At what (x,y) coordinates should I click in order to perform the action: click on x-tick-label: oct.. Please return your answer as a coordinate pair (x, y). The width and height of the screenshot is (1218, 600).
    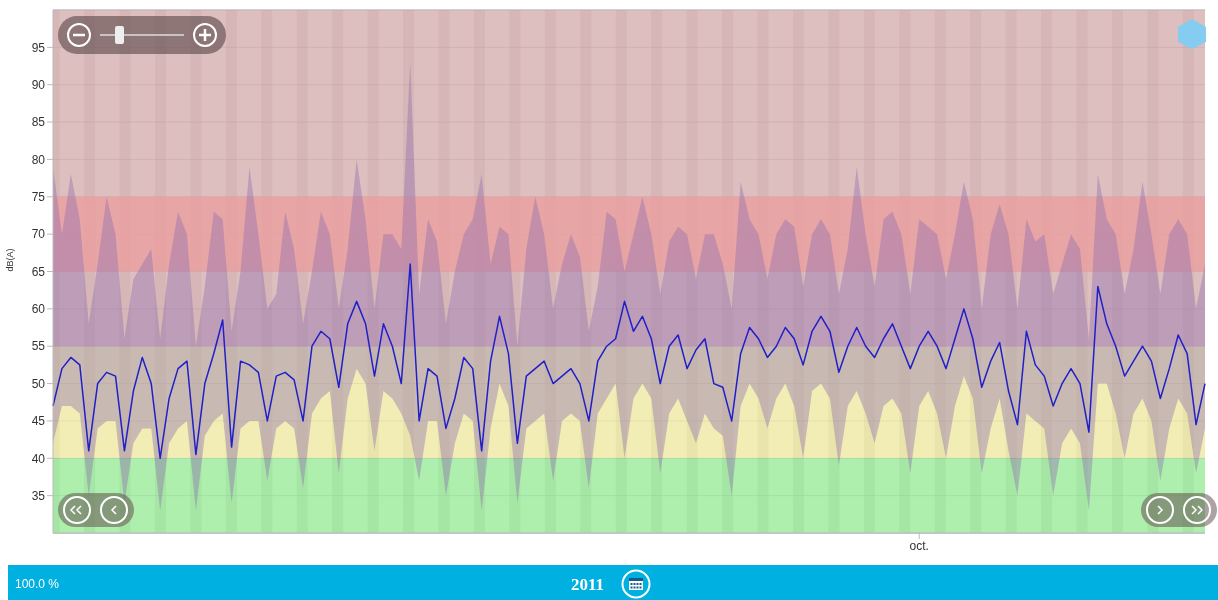
    Looking at the image, I should click on (919, 545).